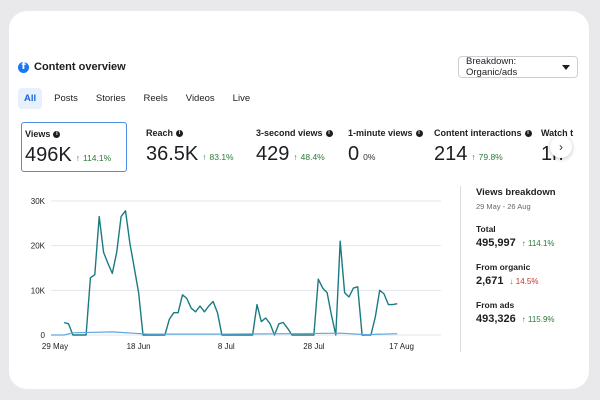 The image size is (600, 400). I want to click on breakdown-ads-value: 493,326, so click(496, 319).